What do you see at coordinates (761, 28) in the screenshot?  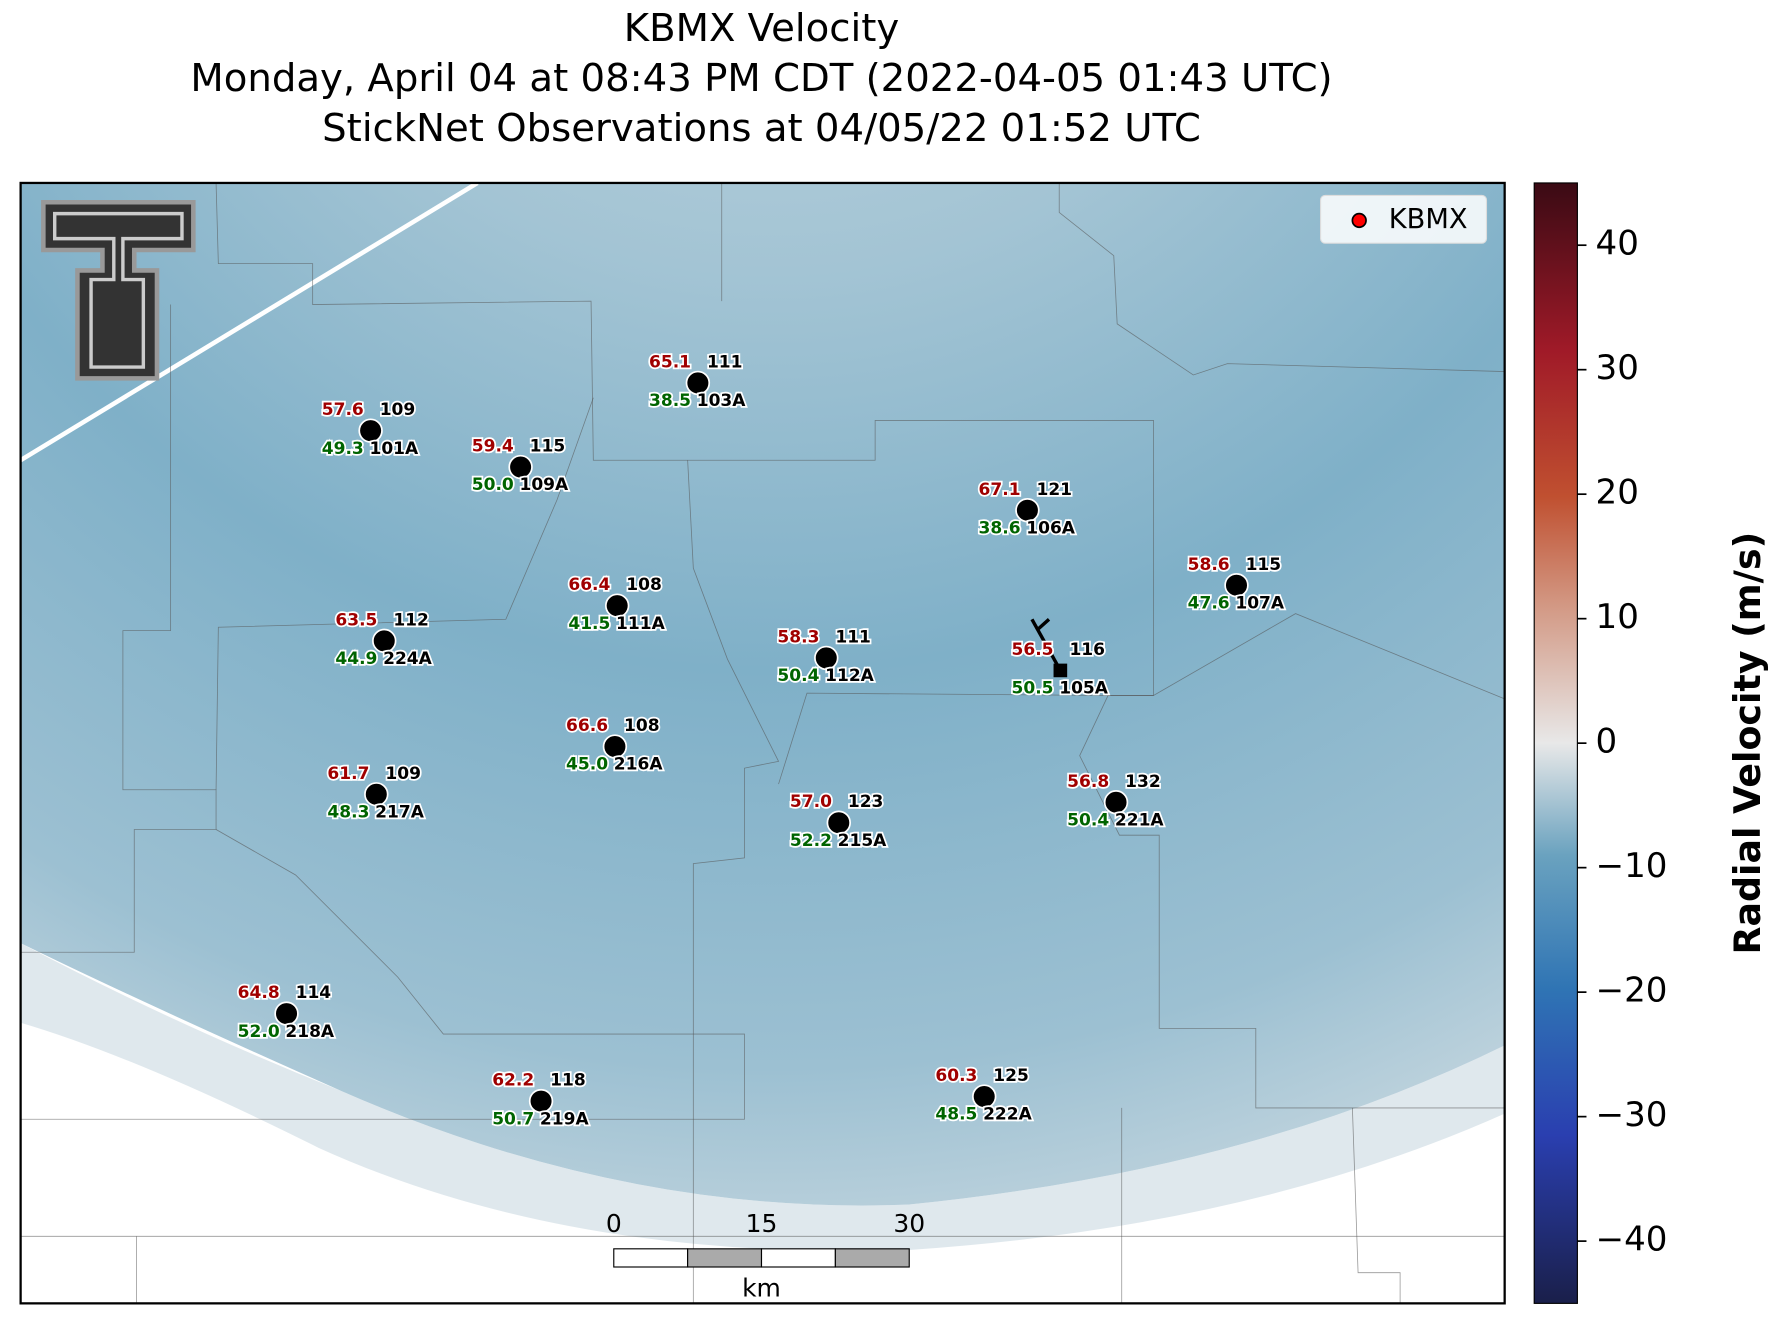 I see `title: KBMX Velocity` at bounding box center [761, 28].